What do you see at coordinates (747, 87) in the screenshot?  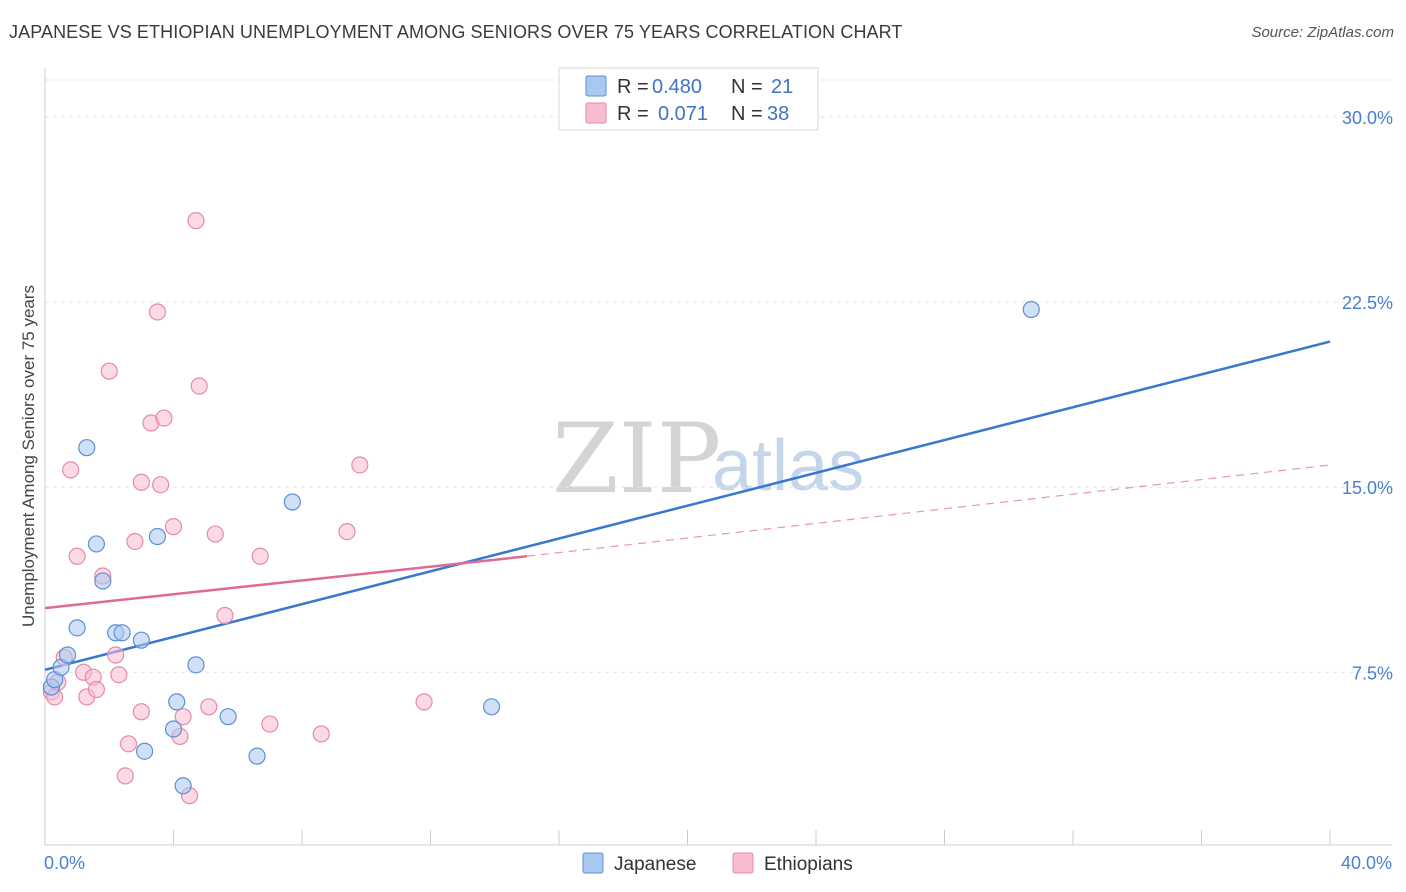 I see `legend-n-label-japanese: N =` at bounding box center [747, 87].